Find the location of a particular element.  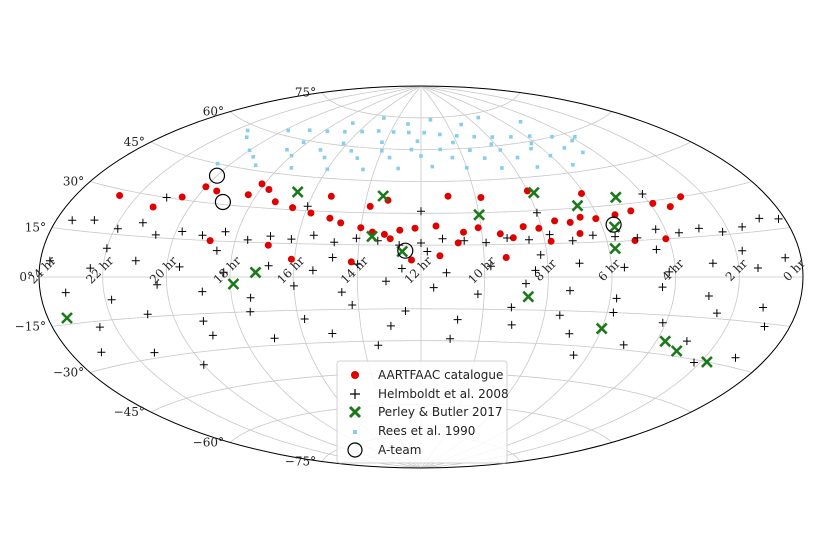

dec-tick-label: 60° is located at coordinates (213, 112).